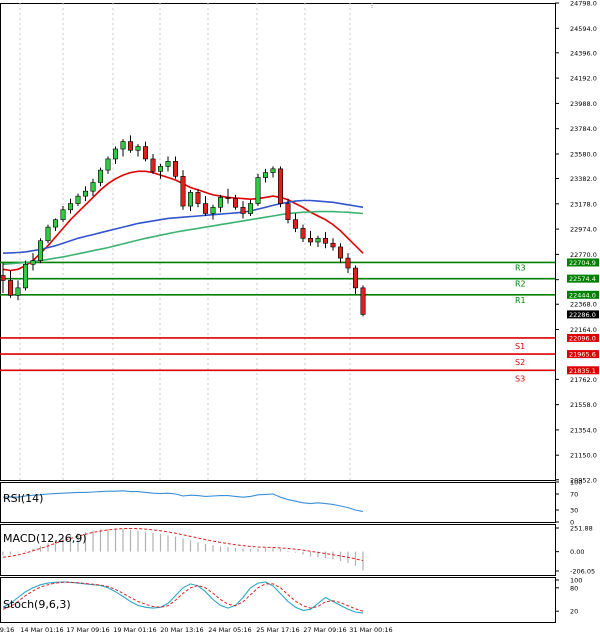 This screenshot has width=600, height=641. What do you see at coordinates (582, 355) in the screenshot?
I see `level-value-s2: 21965.6` at bounding box center [582, 355].